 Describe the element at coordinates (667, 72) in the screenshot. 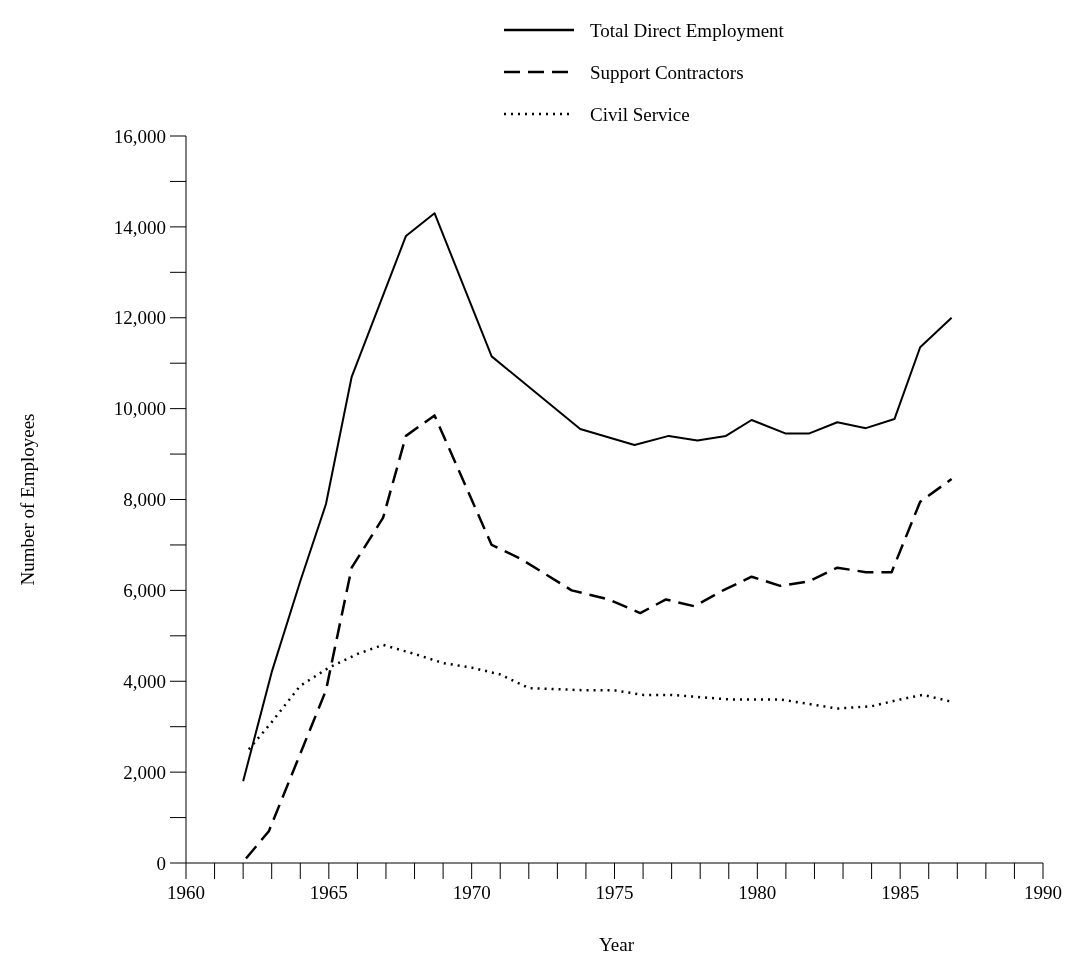

I see `legend-label: Support Contractors` at that location.